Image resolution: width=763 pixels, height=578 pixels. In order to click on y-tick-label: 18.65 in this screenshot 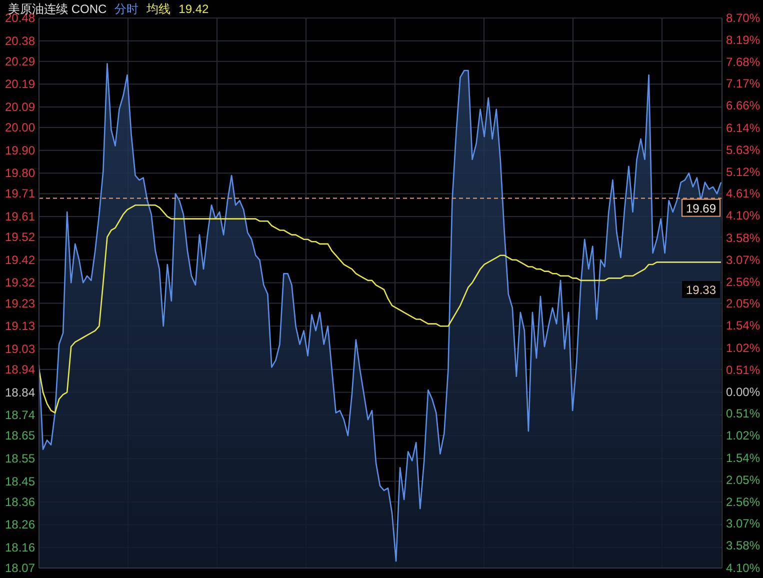, I will do `click(20, 435)`.